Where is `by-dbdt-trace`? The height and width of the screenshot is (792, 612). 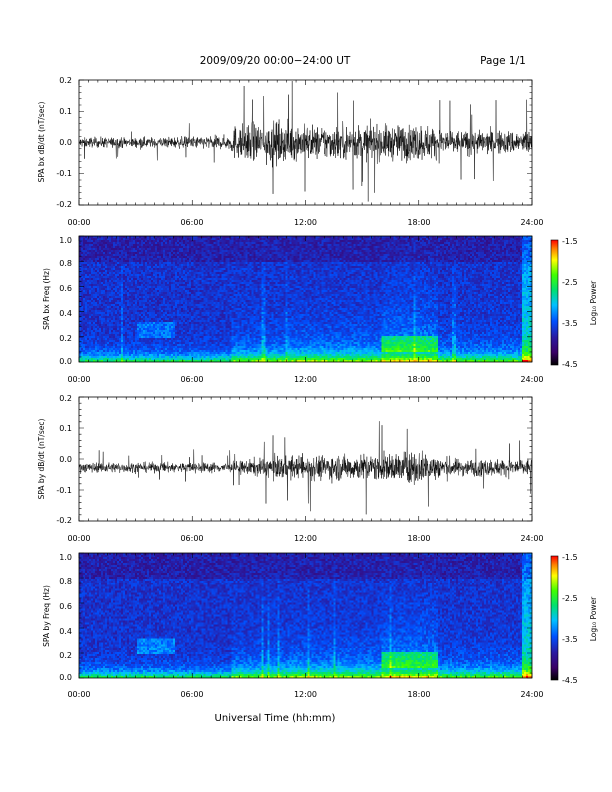 by-dbdt-trace is located at coordinates (305, 468).